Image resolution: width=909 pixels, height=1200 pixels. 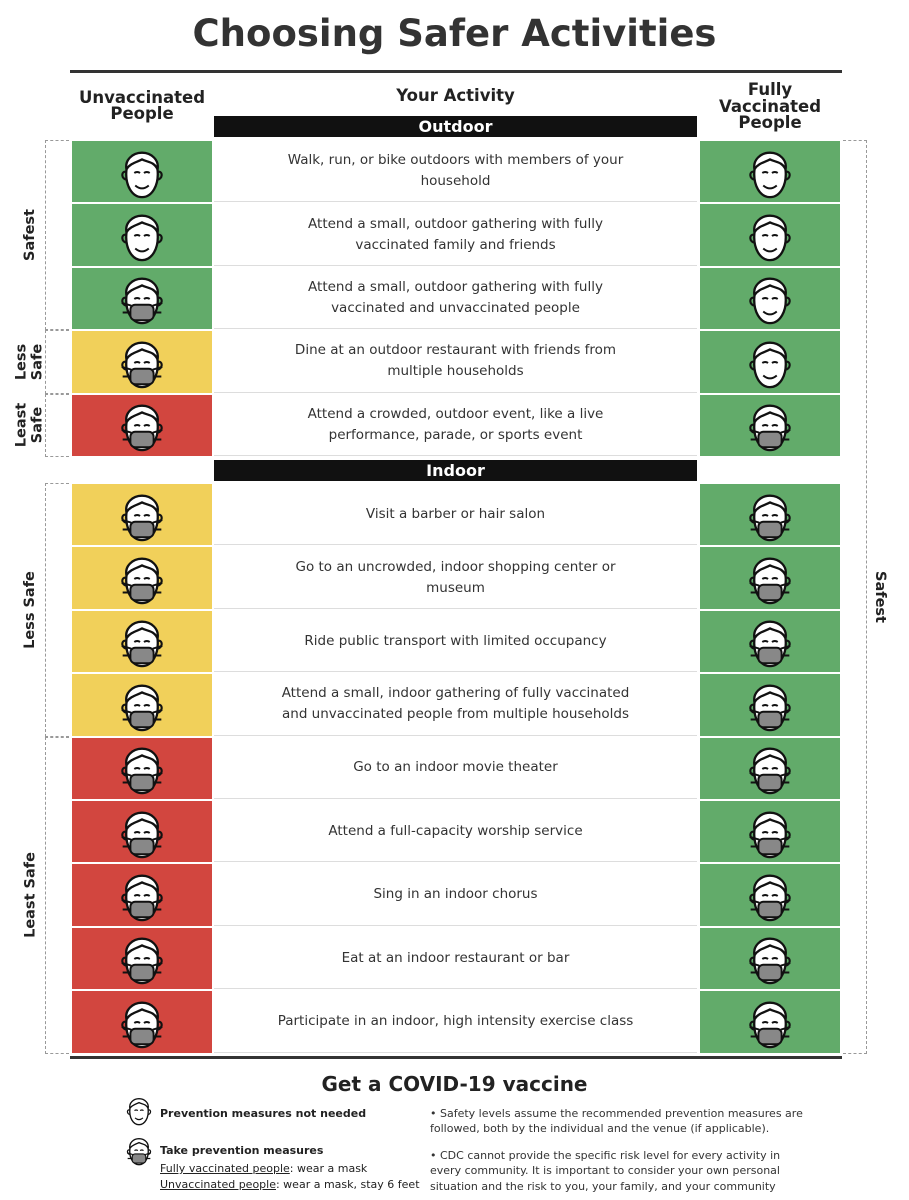 I want to click on activity: Go to an indoor movie theater, so click(x=455, y=768).